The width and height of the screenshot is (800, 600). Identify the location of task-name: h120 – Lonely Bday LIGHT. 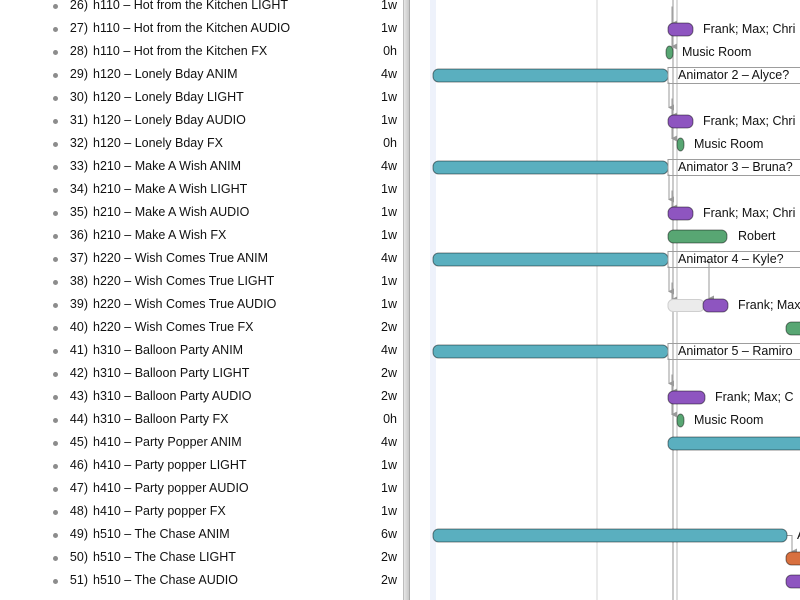
(168, 97).